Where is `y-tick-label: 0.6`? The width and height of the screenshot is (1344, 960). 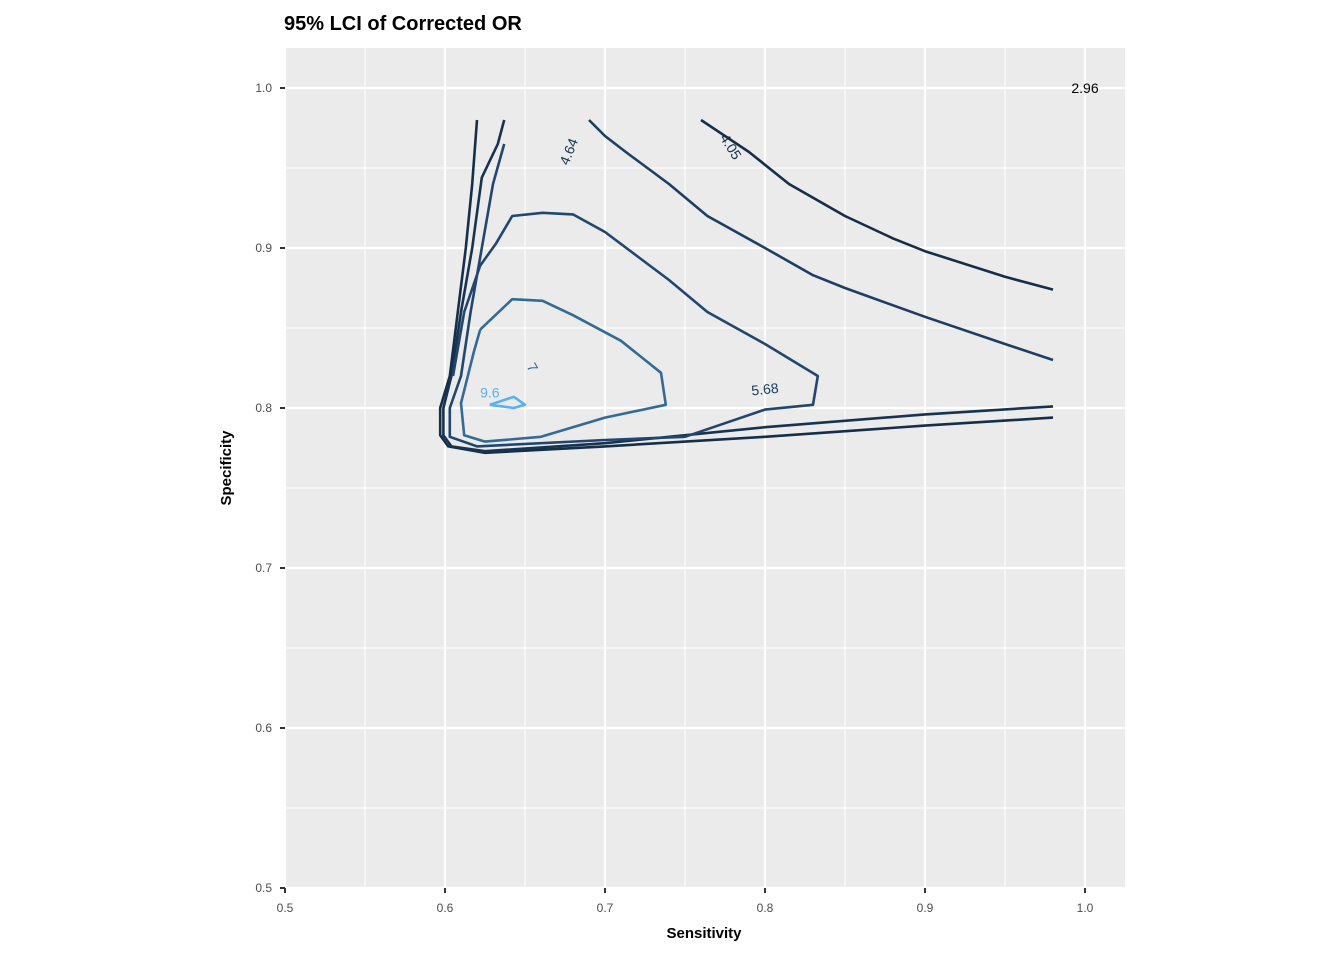
y-tick-label: 0.6 is located at coordinates (263, 728).